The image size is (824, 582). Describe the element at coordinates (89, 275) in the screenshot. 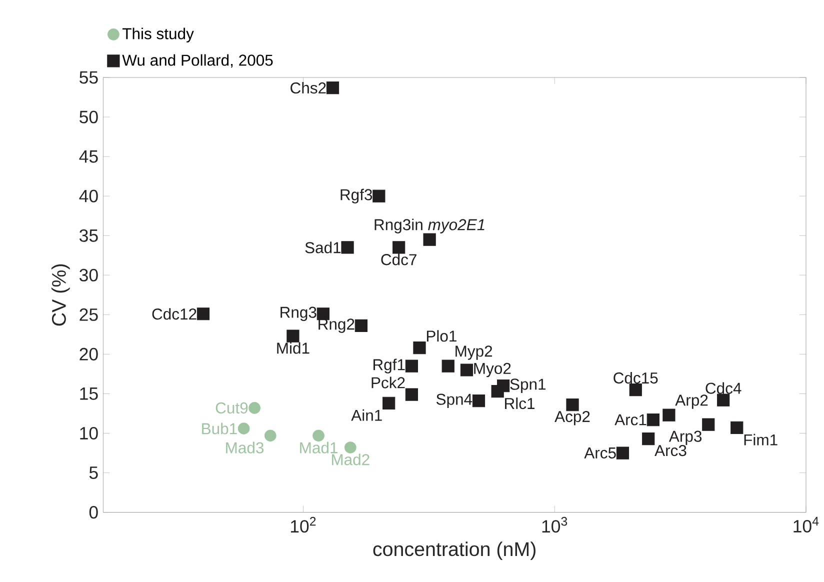

I see `y-tick-label: 30` at that location.